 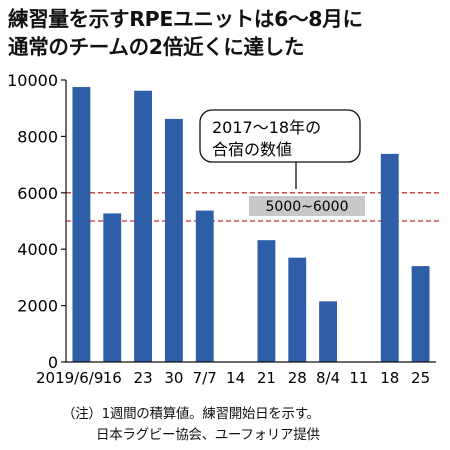 I want to click on callout-box, so click(x=280, y=136).